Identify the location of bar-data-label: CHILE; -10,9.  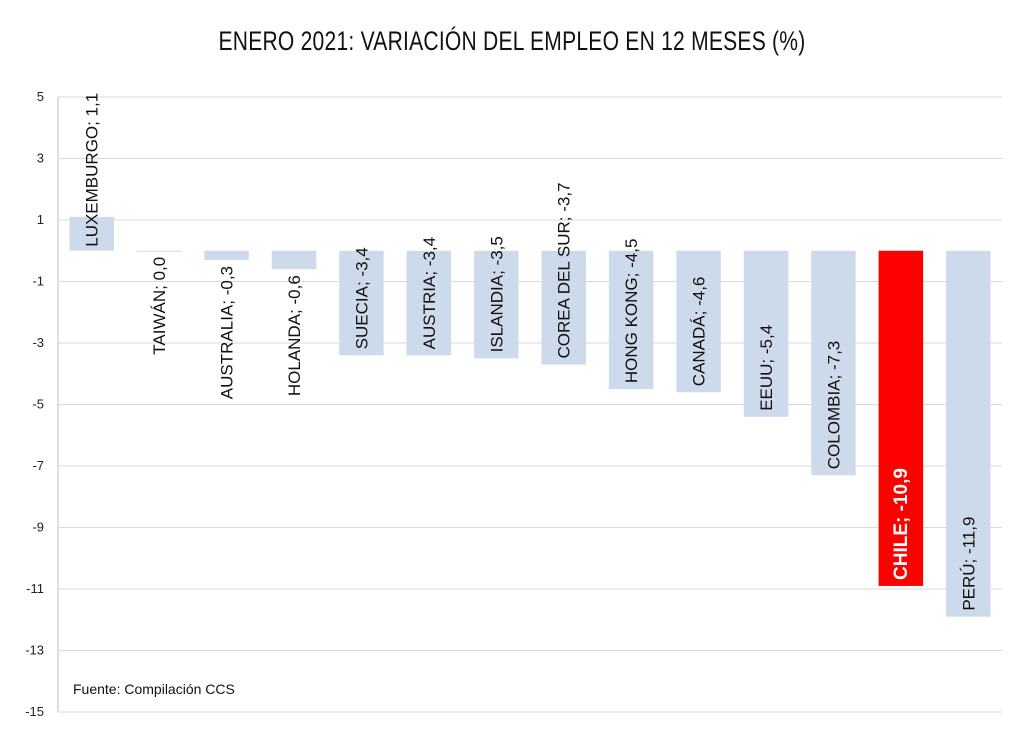
(901, 524).